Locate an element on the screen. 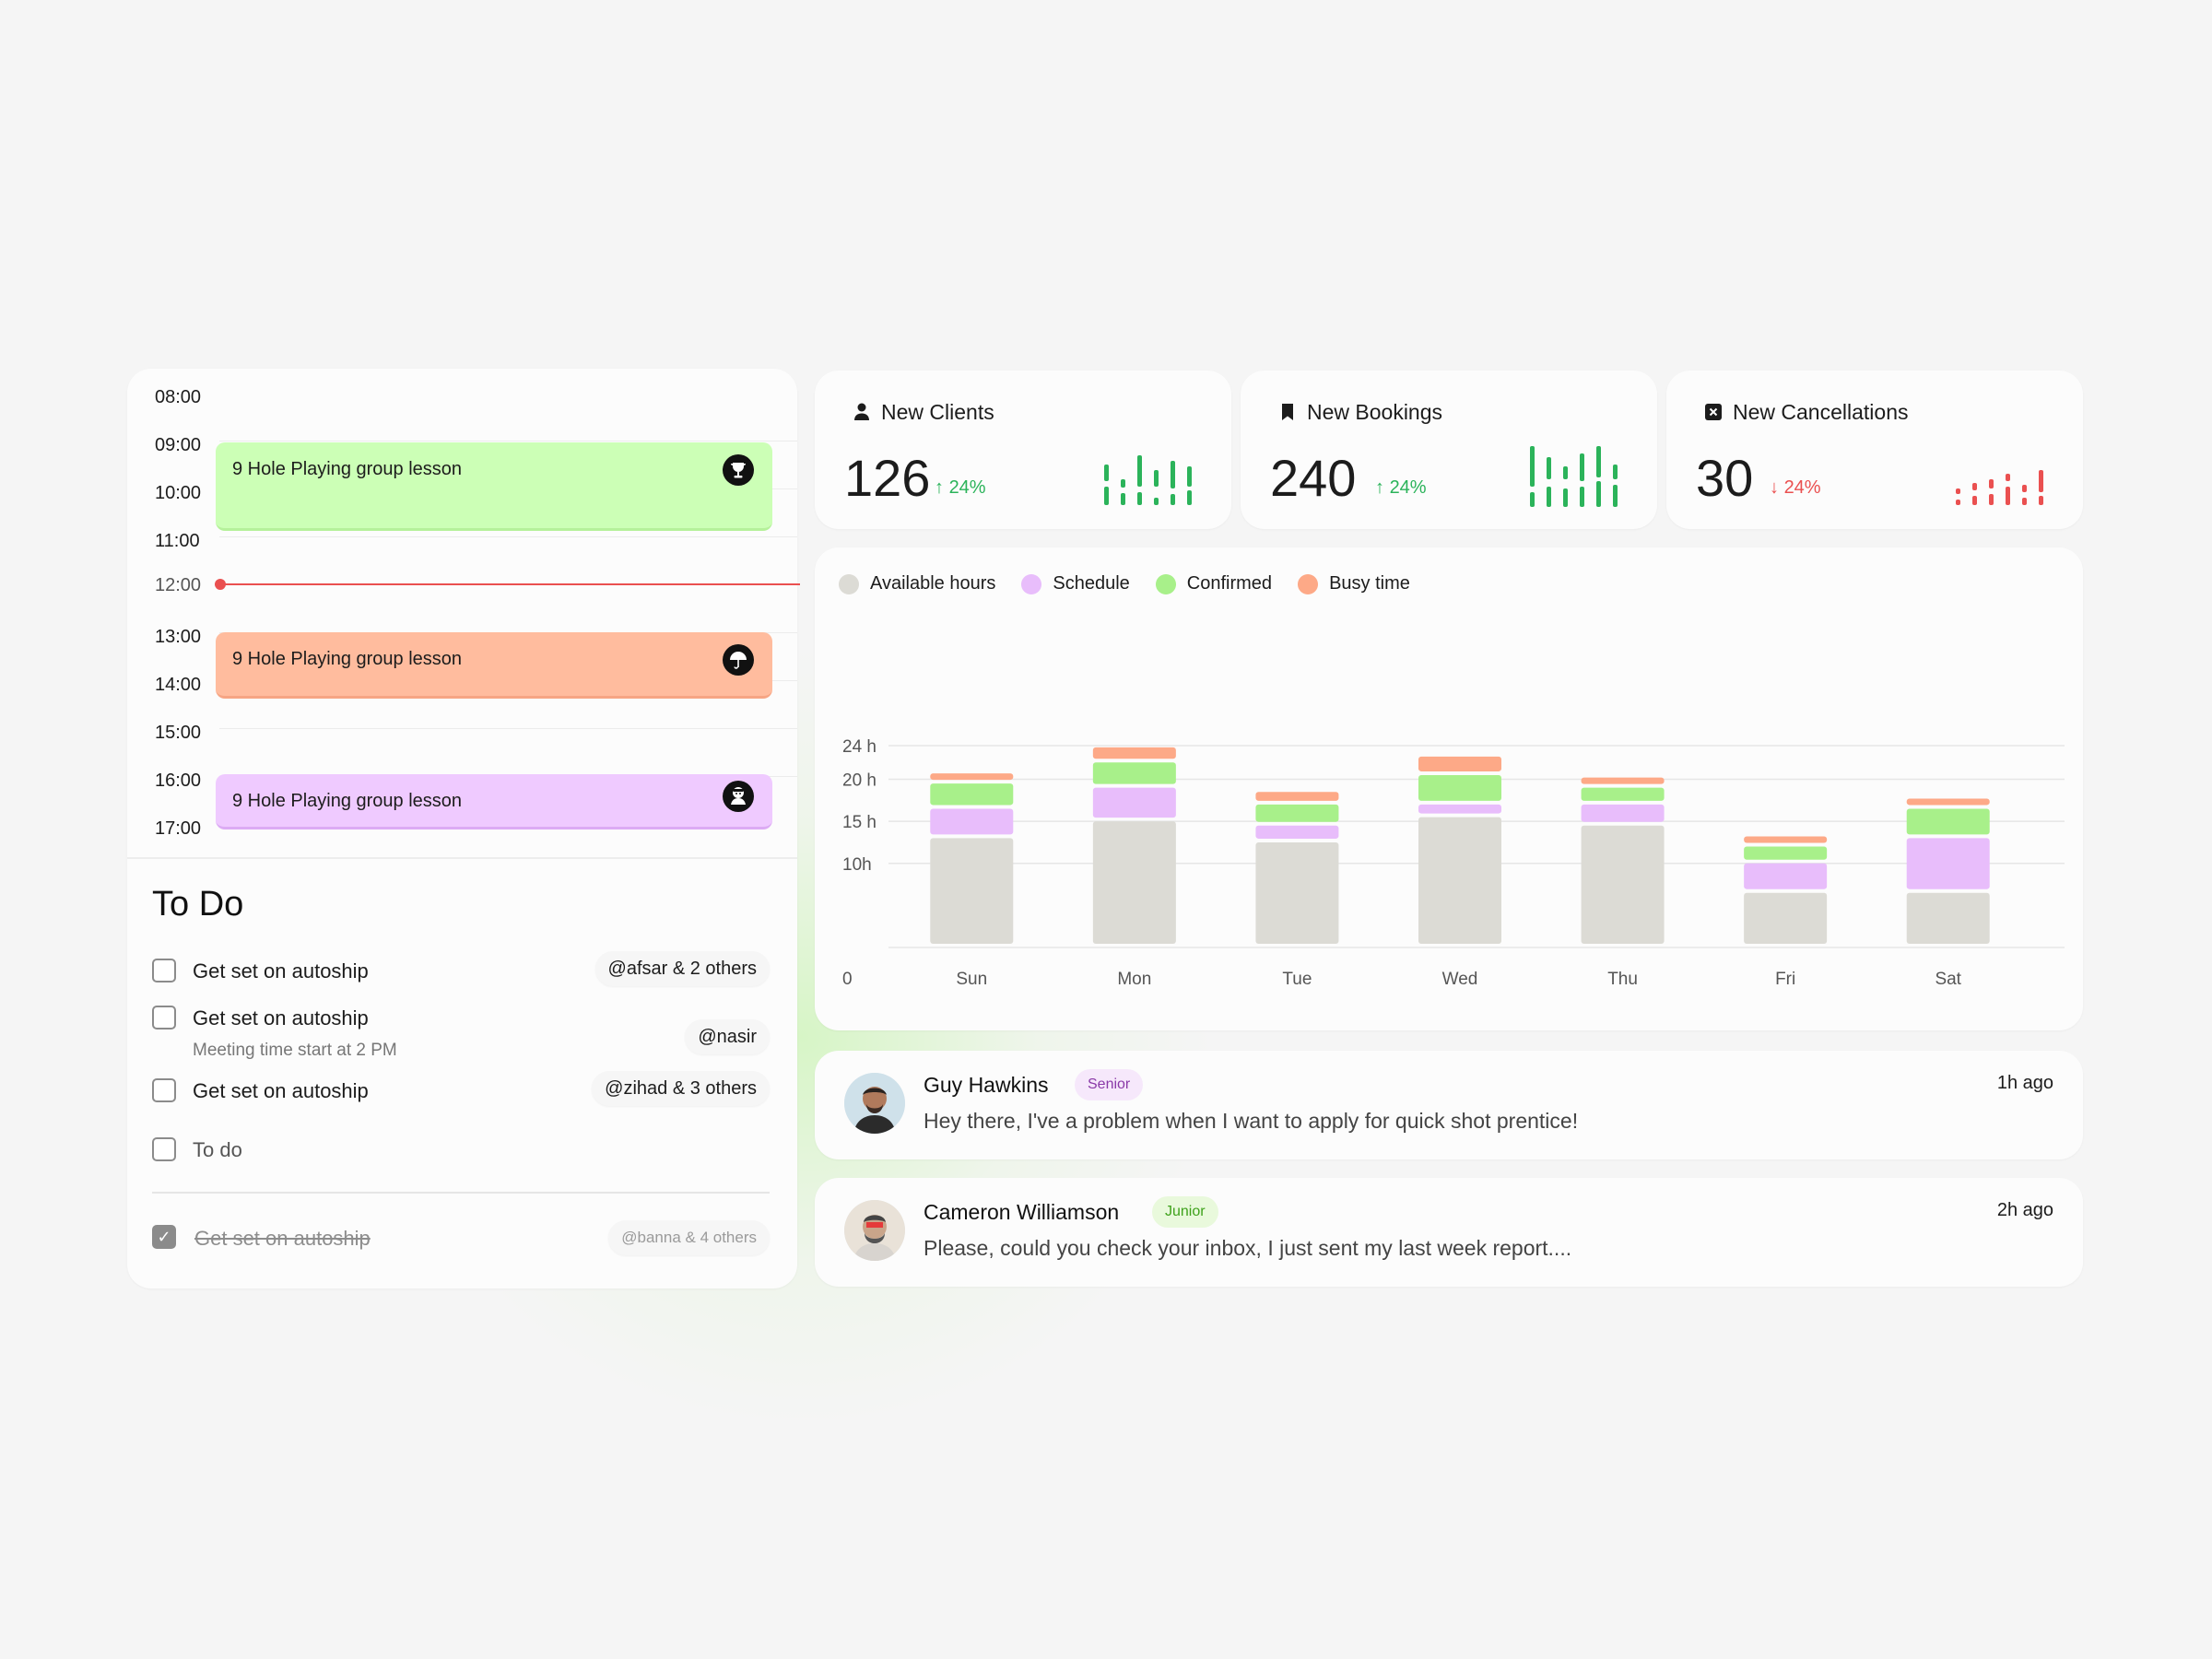  hour-row: 09:00 is located at coordinates (462, 441).